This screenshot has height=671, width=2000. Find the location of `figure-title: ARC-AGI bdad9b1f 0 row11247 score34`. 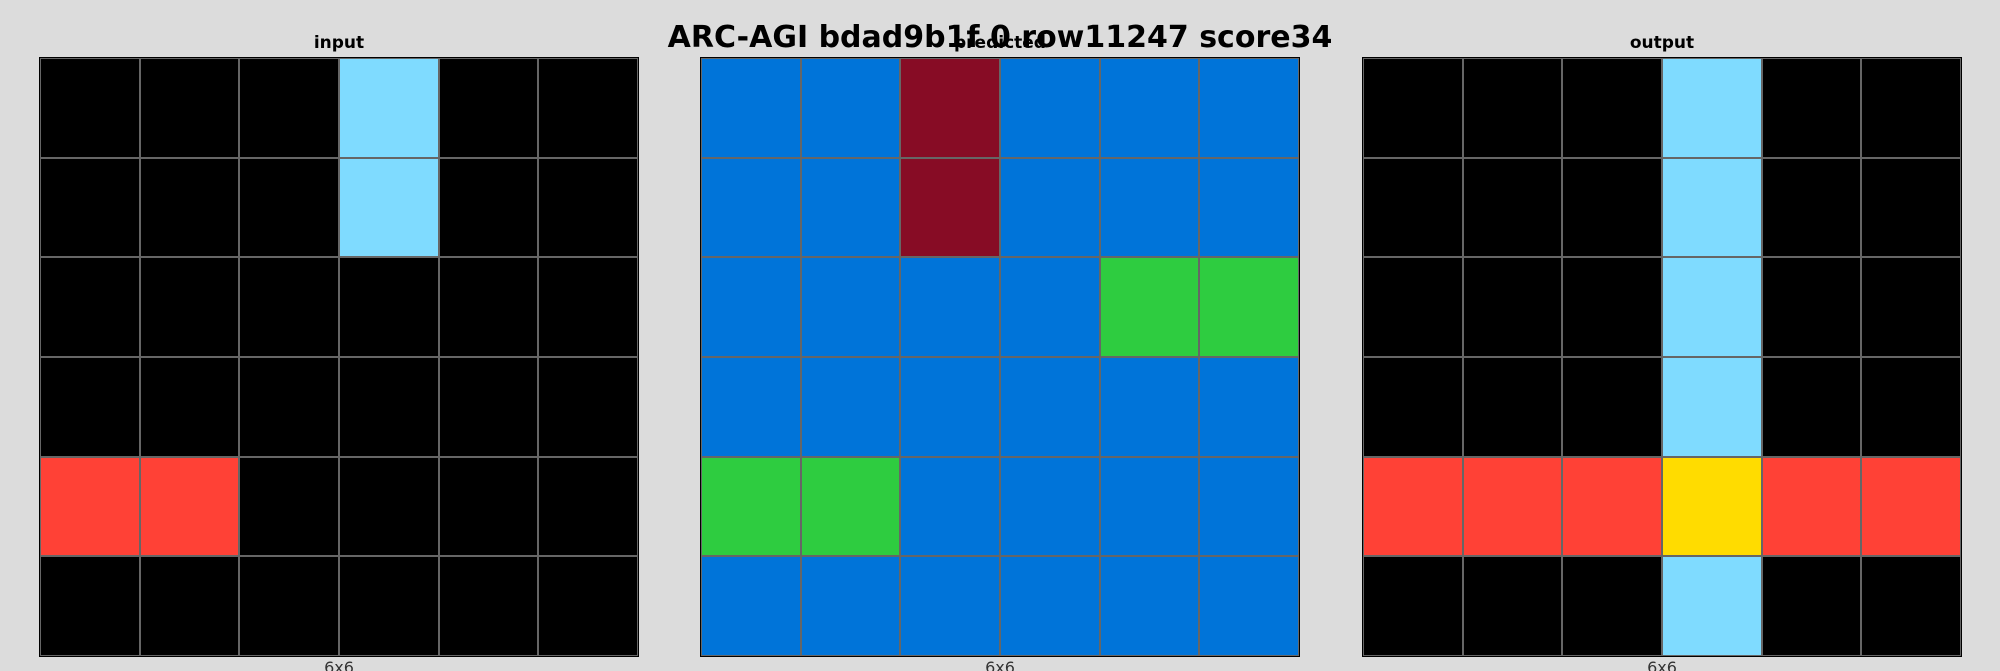

figure-title: ARC-AGI bdad9b1f 0 row11247 score34 is located at coordinates (1000, 37).